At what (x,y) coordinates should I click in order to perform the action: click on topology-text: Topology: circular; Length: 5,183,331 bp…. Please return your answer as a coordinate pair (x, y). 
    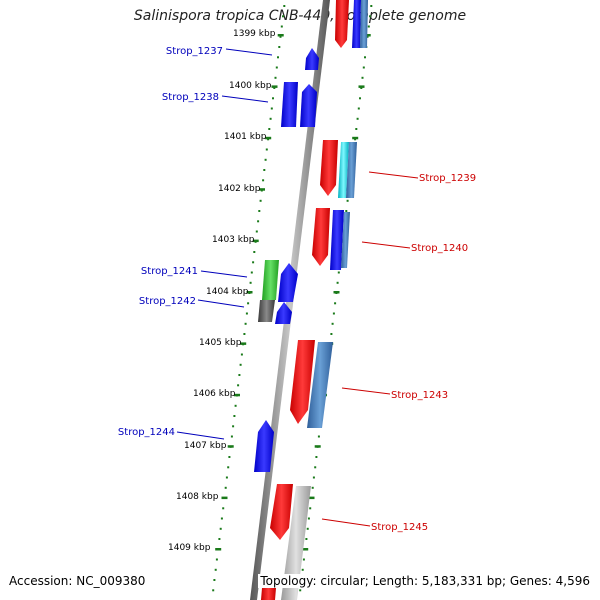
    Looking at the image, I should click on (425, 581).